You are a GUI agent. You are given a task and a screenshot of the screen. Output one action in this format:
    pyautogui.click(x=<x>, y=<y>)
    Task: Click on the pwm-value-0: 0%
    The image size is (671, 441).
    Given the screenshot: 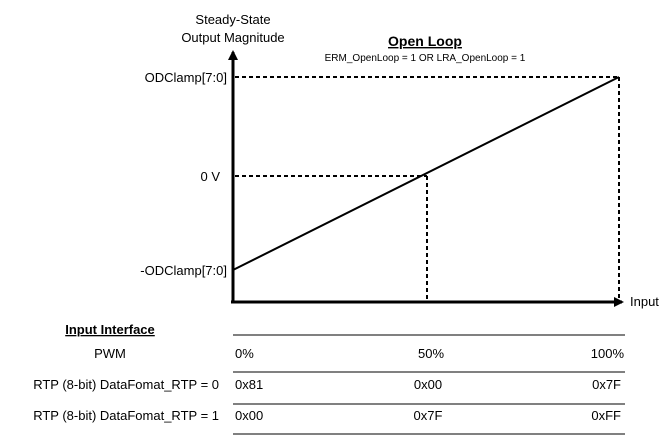 What is the action you would take?
    pyautogui.click(x=244, y=353)
    